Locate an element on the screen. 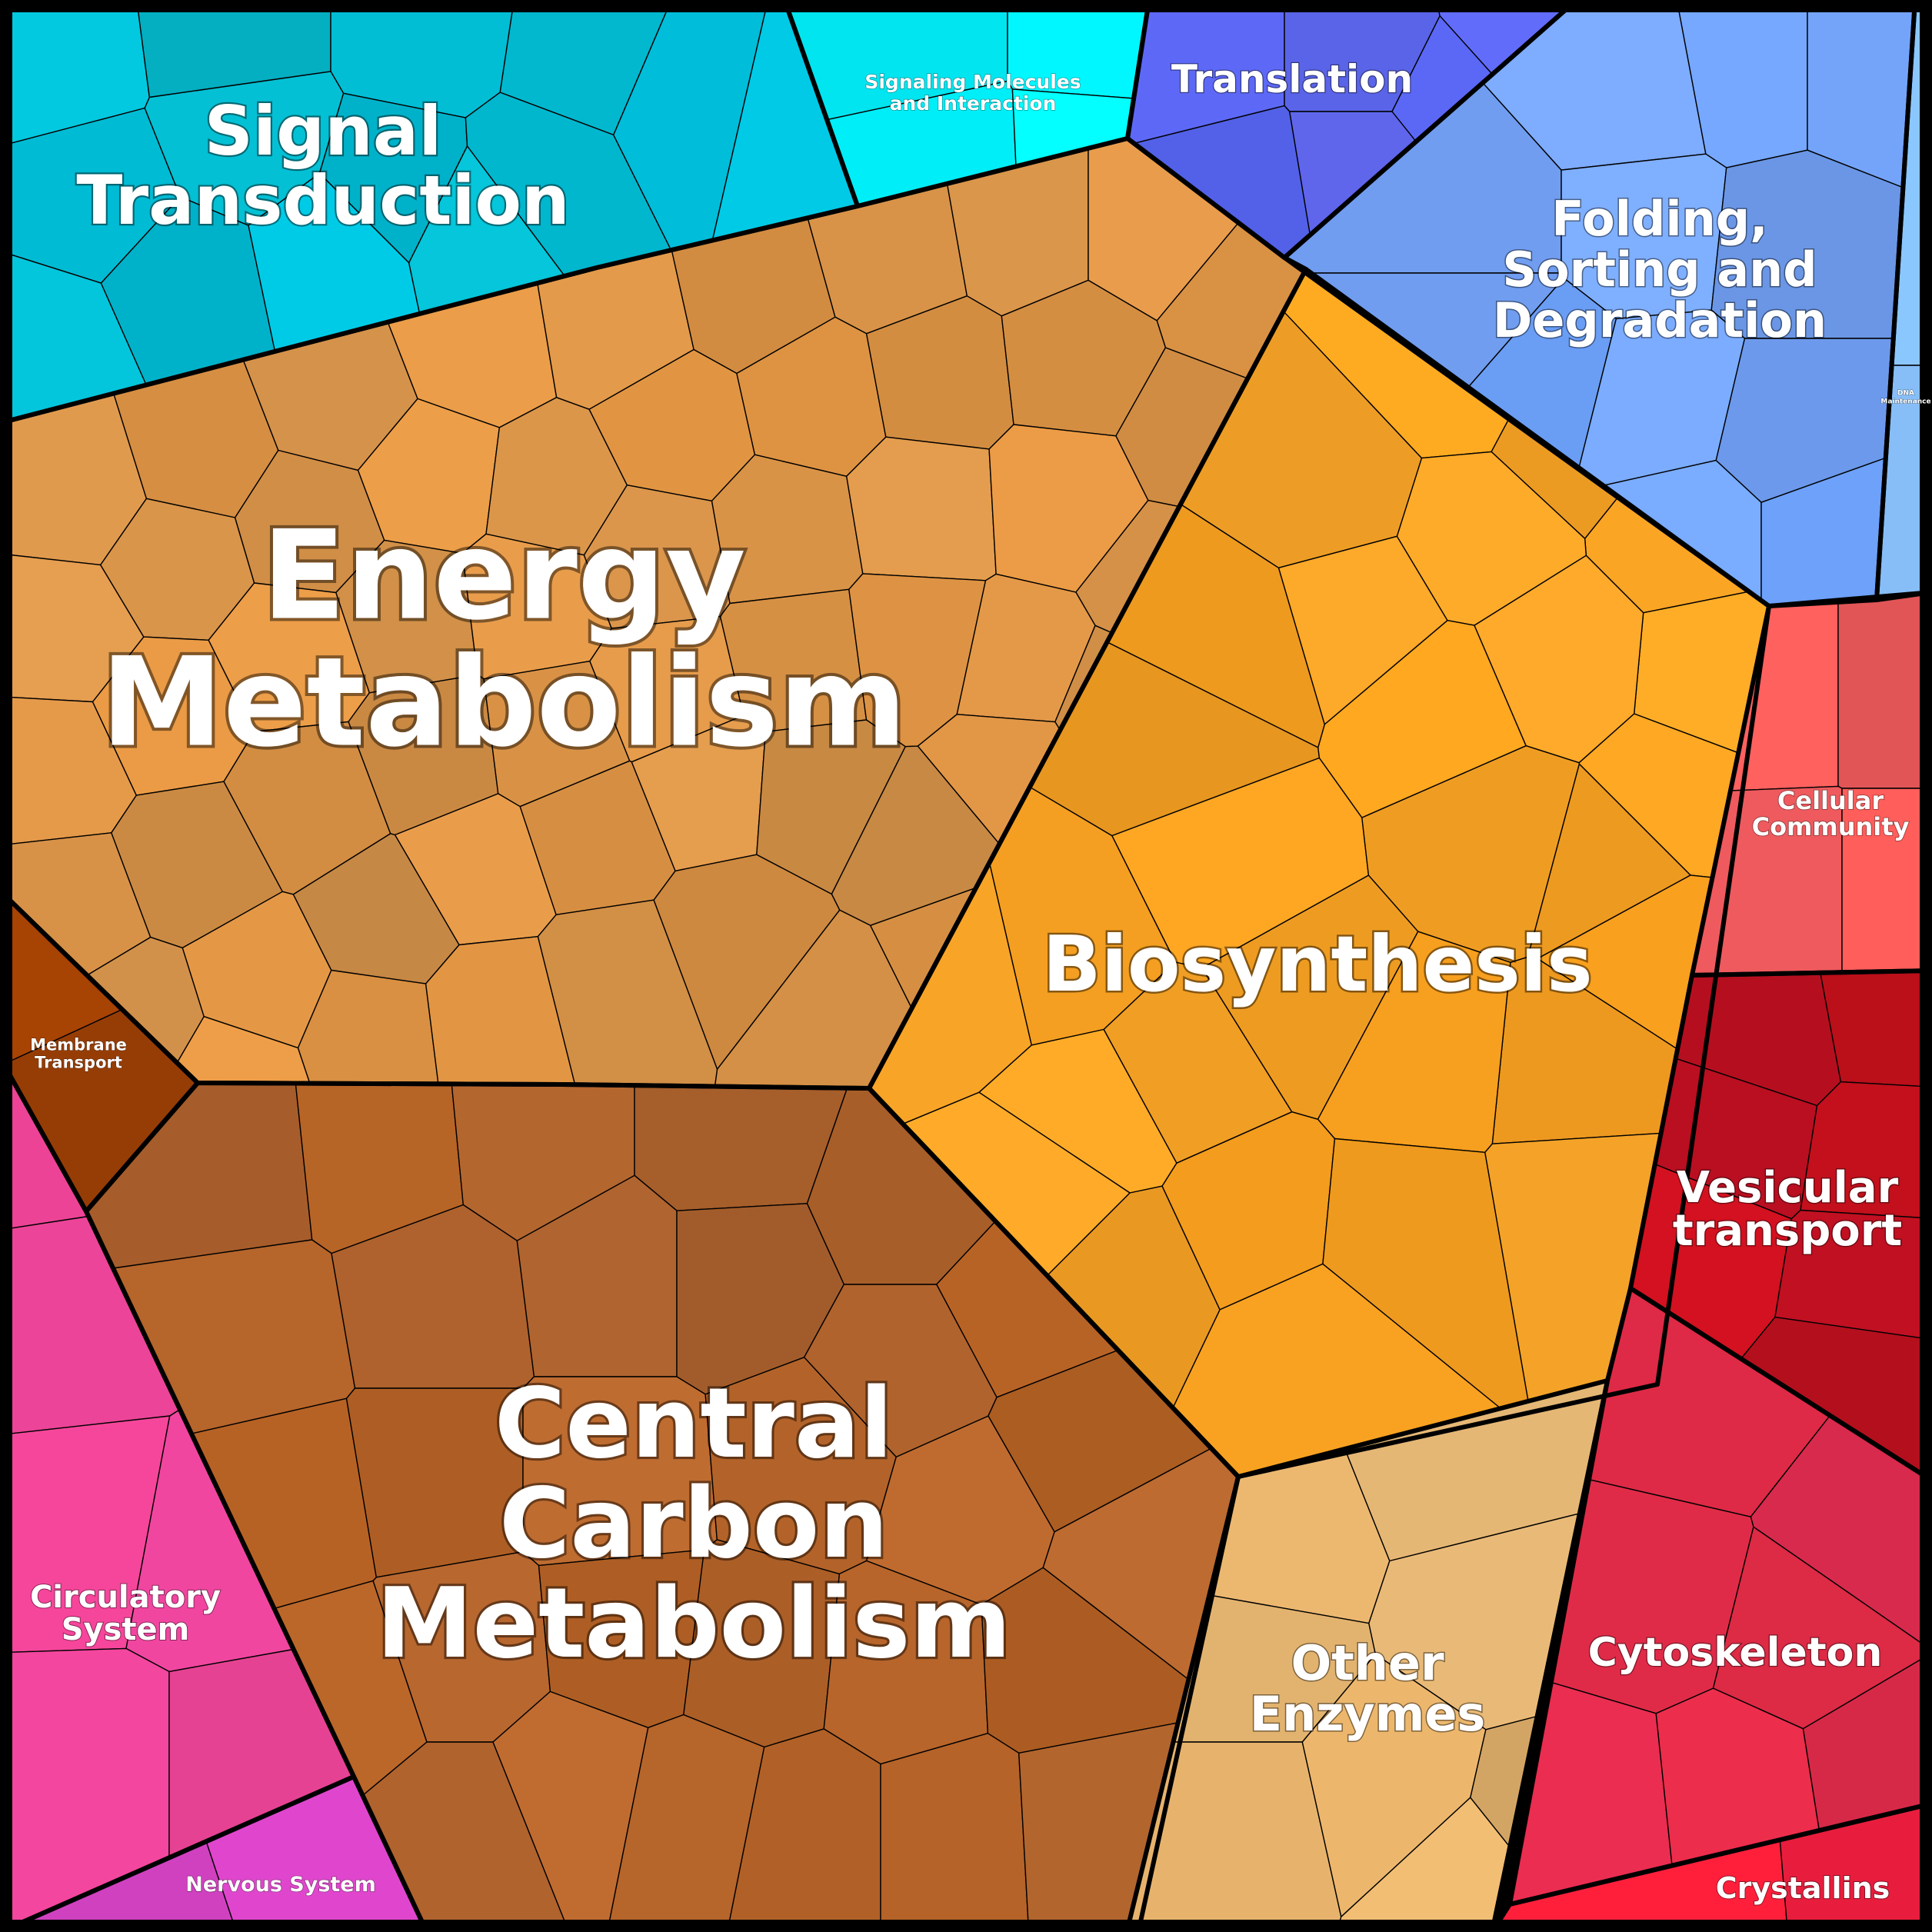 This screenshot has width=1932, height=1932. energy-label-line: Metabolism is located at coordinates (504, 702).